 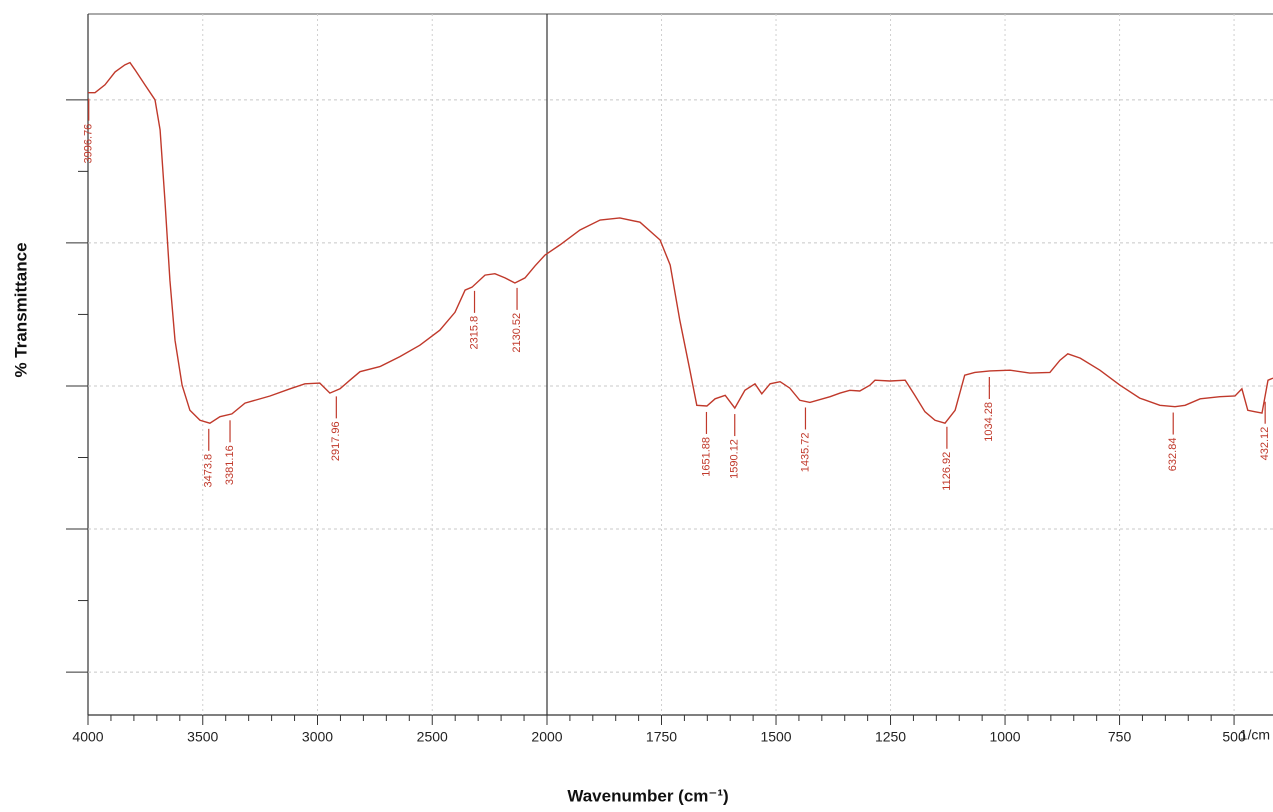 I want to click on peak-label: 1590.12, so click(x=735, y=459).